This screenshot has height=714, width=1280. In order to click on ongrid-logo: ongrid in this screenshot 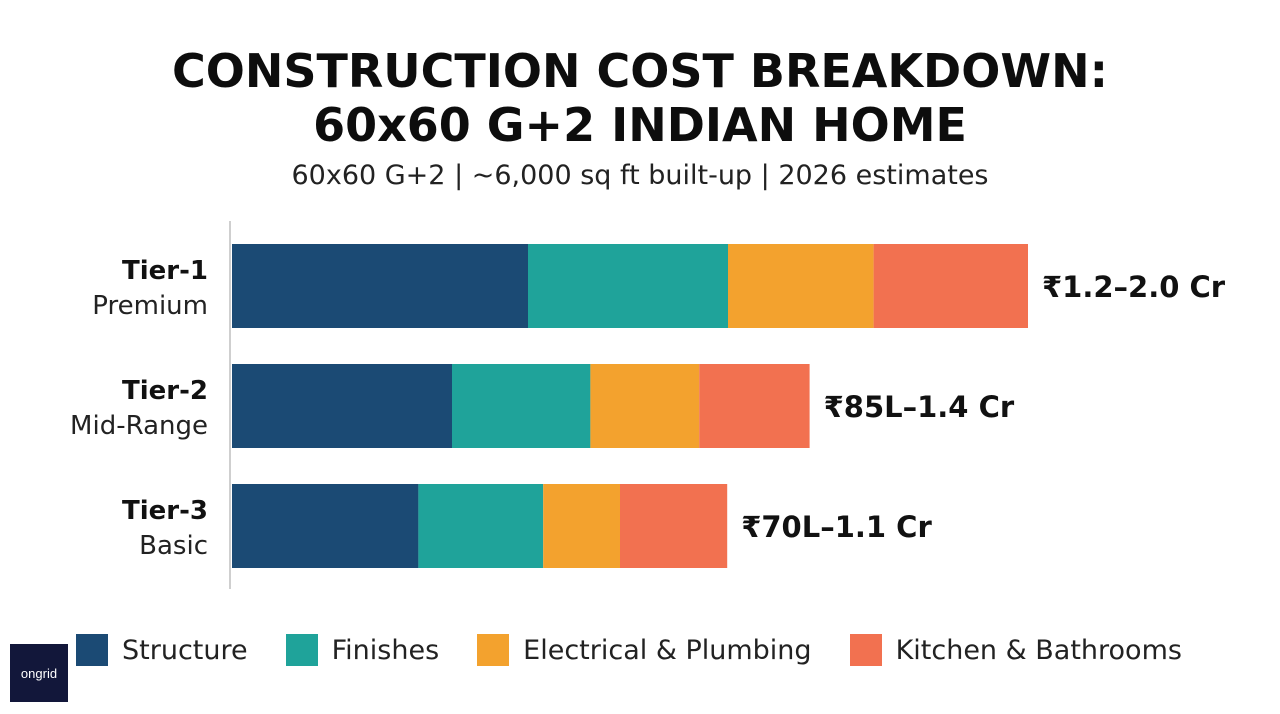, I will do `click(39, 673)`.